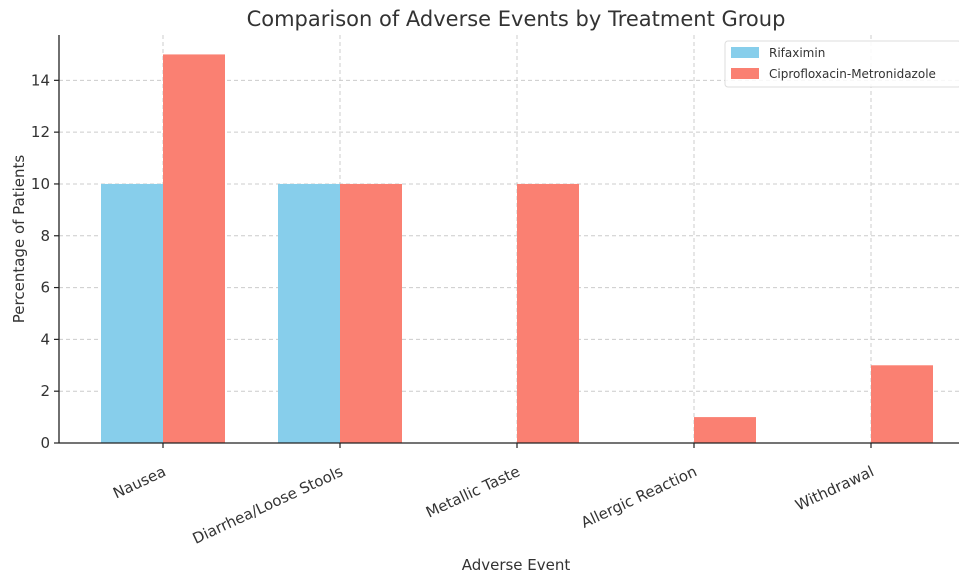 The image size is (959, 573). I want to click on bar-rifaximin-nausea, so click(132, 313).